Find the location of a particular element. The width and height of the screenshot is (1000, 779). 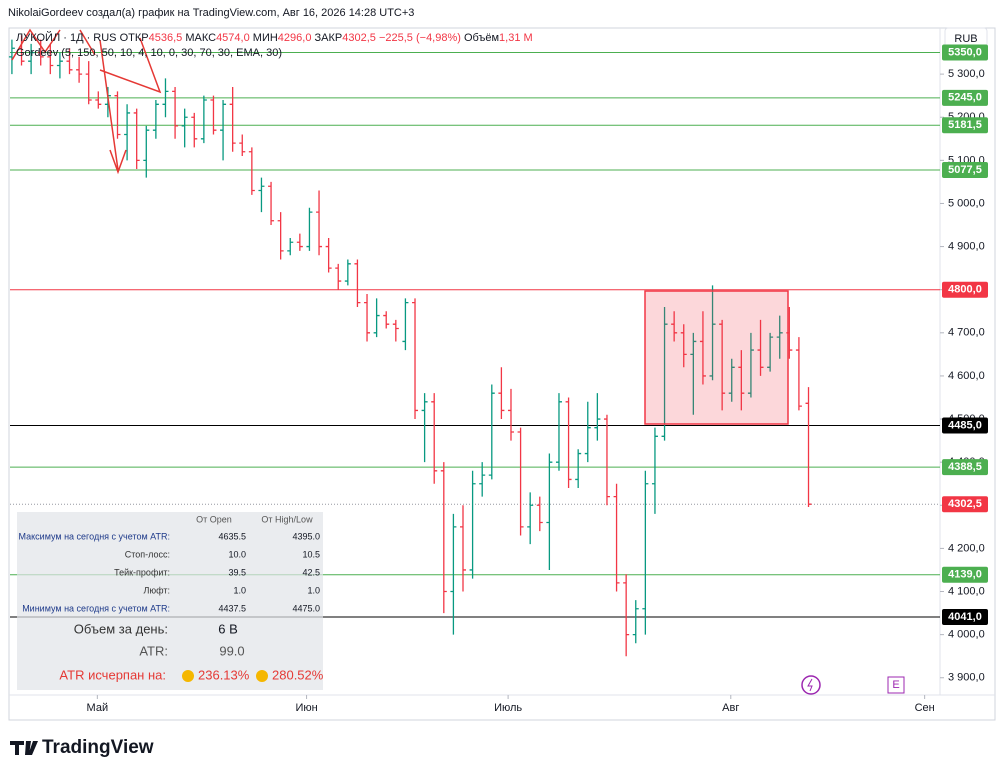

row-label: Максимум на сегодня с учетом ATR: is located at coordinates (94, 536).